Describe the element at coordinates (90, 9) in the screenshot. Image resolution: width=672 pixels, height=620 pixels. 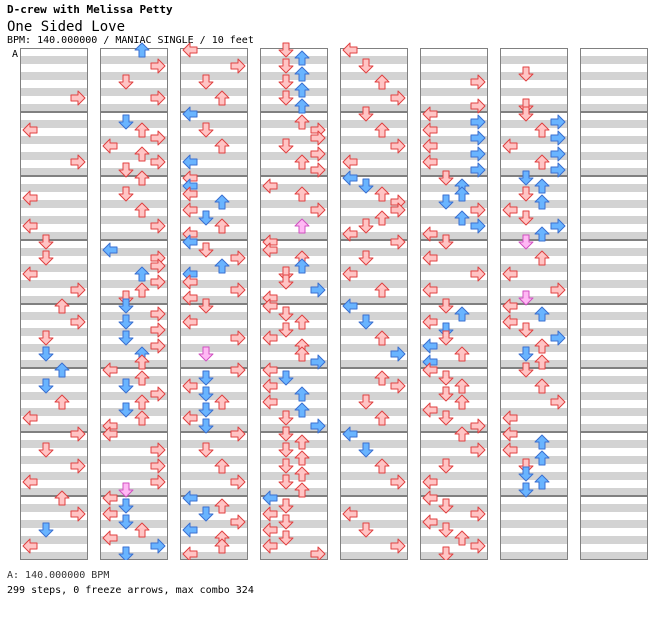
I see `artist-name: D-crew with Melissa Petty` at that location.